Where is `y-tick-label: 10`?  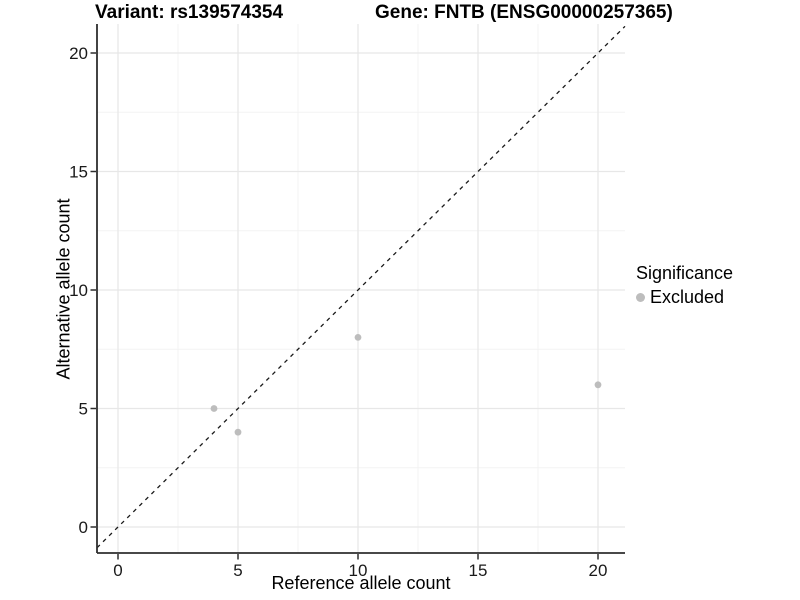 y-tick-label: 10 is located at coordinates (78, 290).